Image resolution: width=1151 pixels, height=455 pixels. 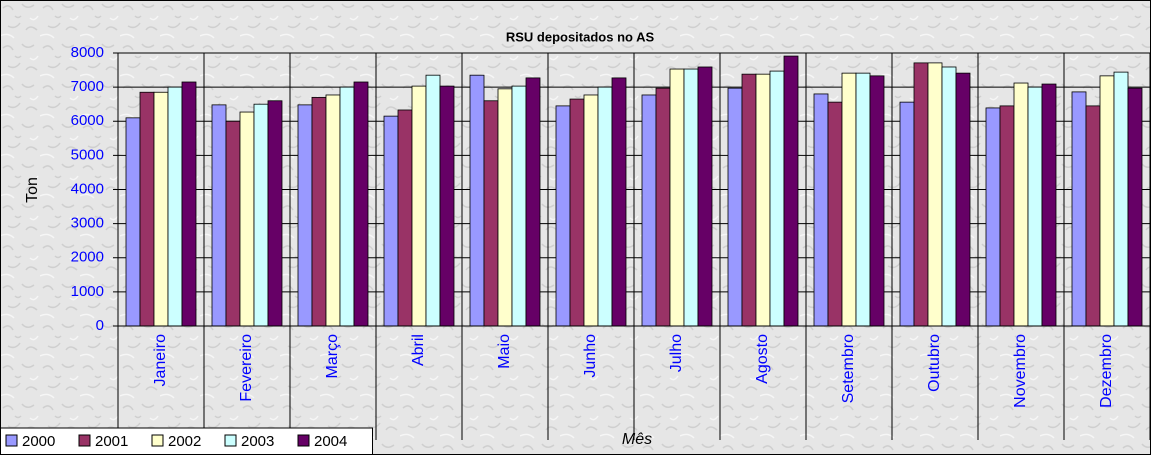 What do you see at coordinates (580, 36) in the screenshot?
I see `chart-title: RSU depositados no AS` at bounding box center [580, 36].